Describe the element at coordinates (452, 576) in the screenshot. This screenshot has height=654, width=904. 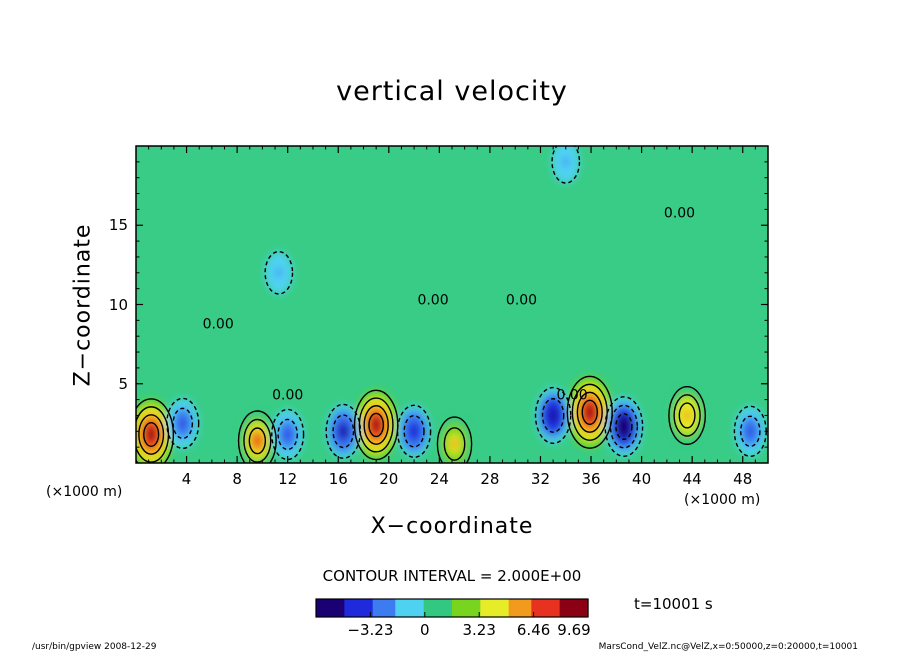
I see `contour-interval-label: CONTOUR INTERVAL = 2.000E+00` at that location.